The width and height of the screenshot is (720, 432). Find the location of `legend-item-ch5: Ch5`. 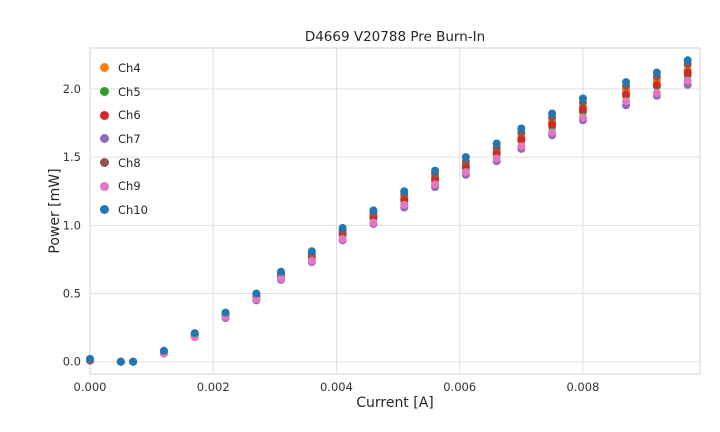

legend-item-ch5: Ch5 is located at coordinates (124, 92).